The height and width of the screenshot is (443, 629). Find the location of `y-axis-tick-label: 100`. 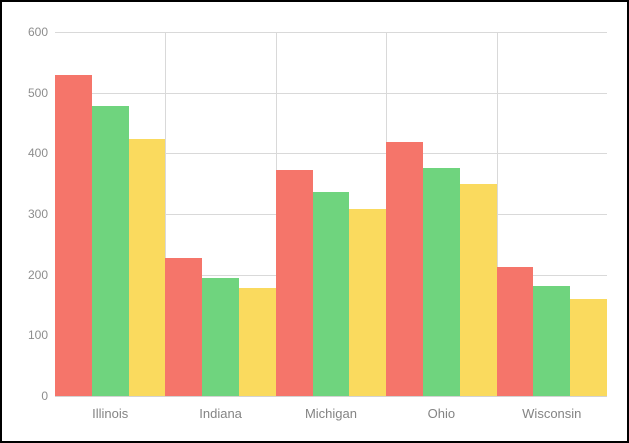

y-axis-tick-label: 100 is located at coordinates (37, 335).